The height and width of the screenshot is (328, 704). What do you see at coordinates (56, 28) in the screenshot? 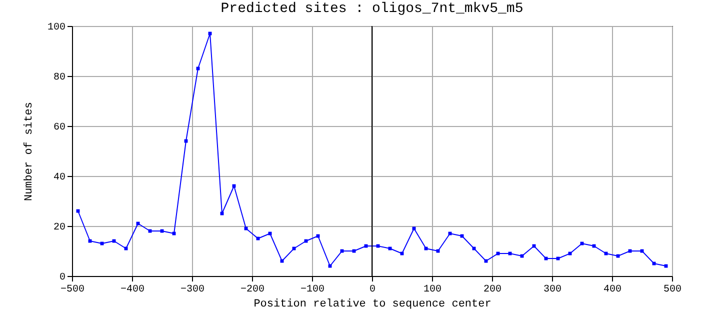
I see `y-tick-label: 100` at bounding box center [56, 28].